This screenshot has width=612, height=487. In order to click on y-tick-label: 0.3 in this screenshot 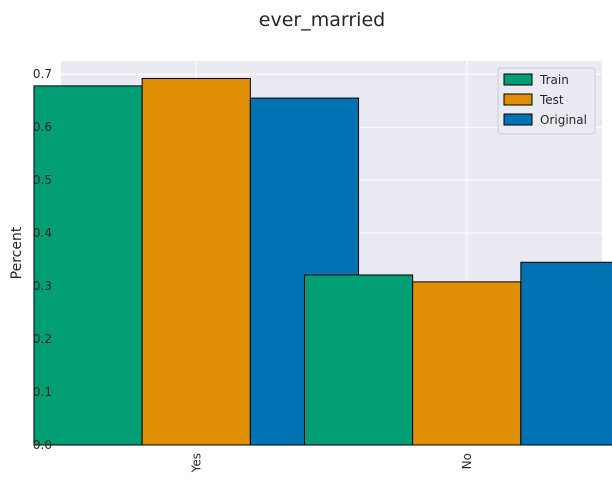, I will do `click(42, 286)`.